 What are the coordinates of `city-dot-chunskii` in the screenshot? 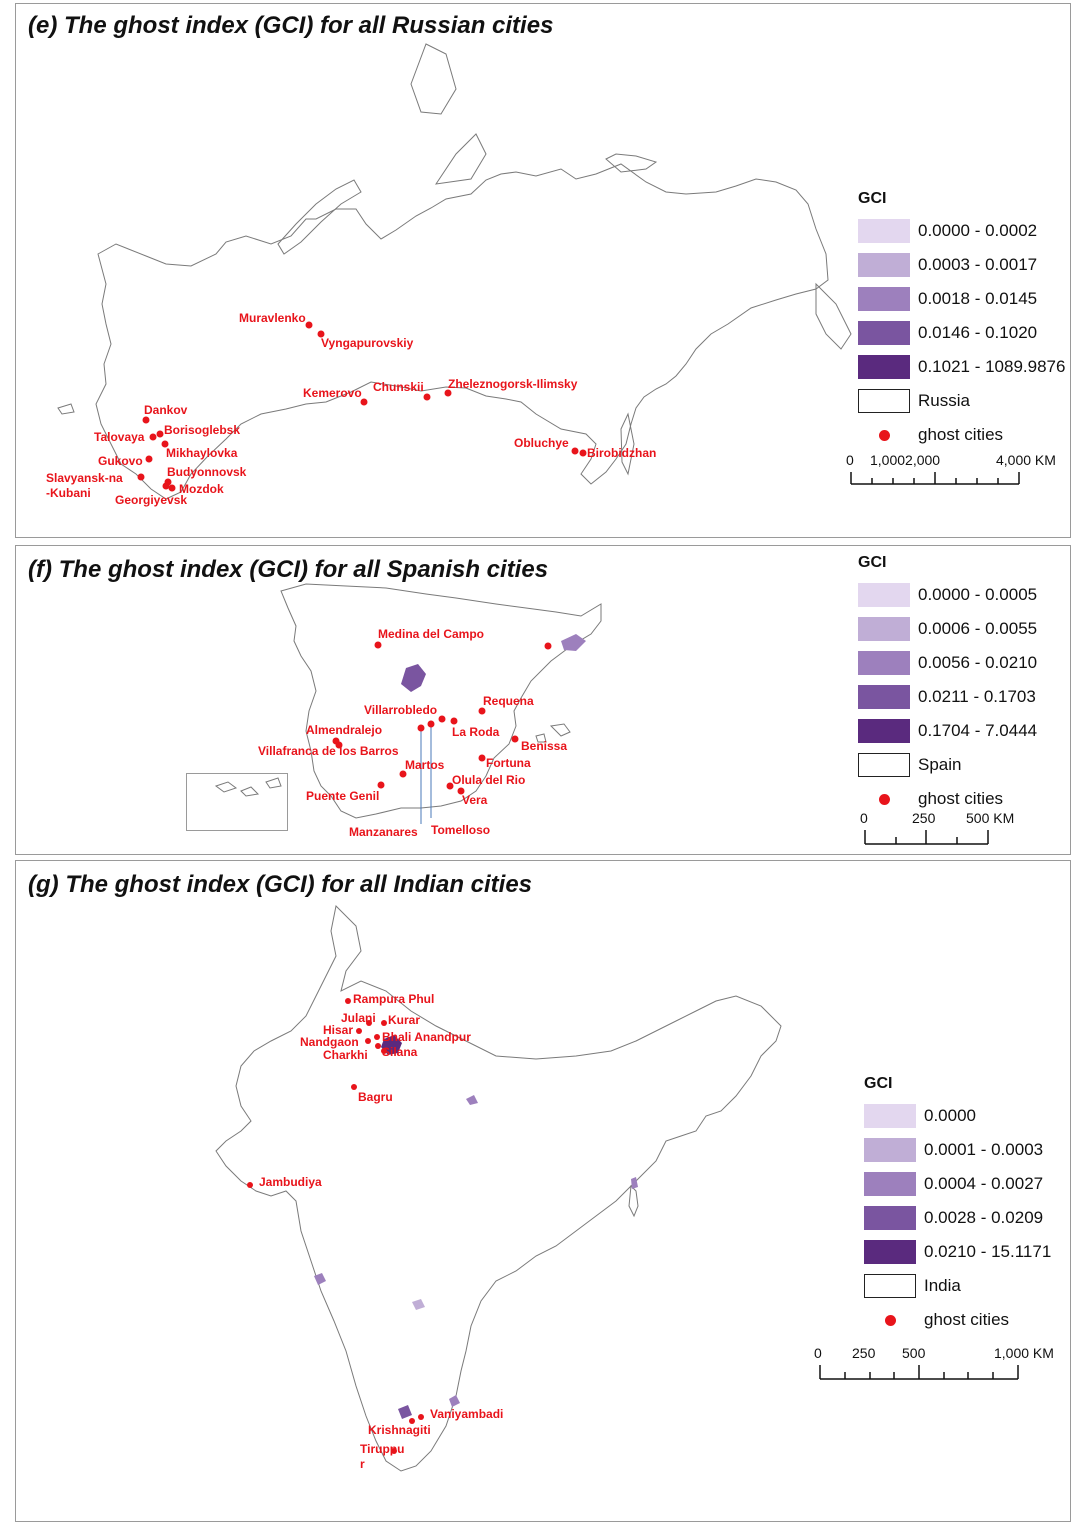 It's located at (427, 397).